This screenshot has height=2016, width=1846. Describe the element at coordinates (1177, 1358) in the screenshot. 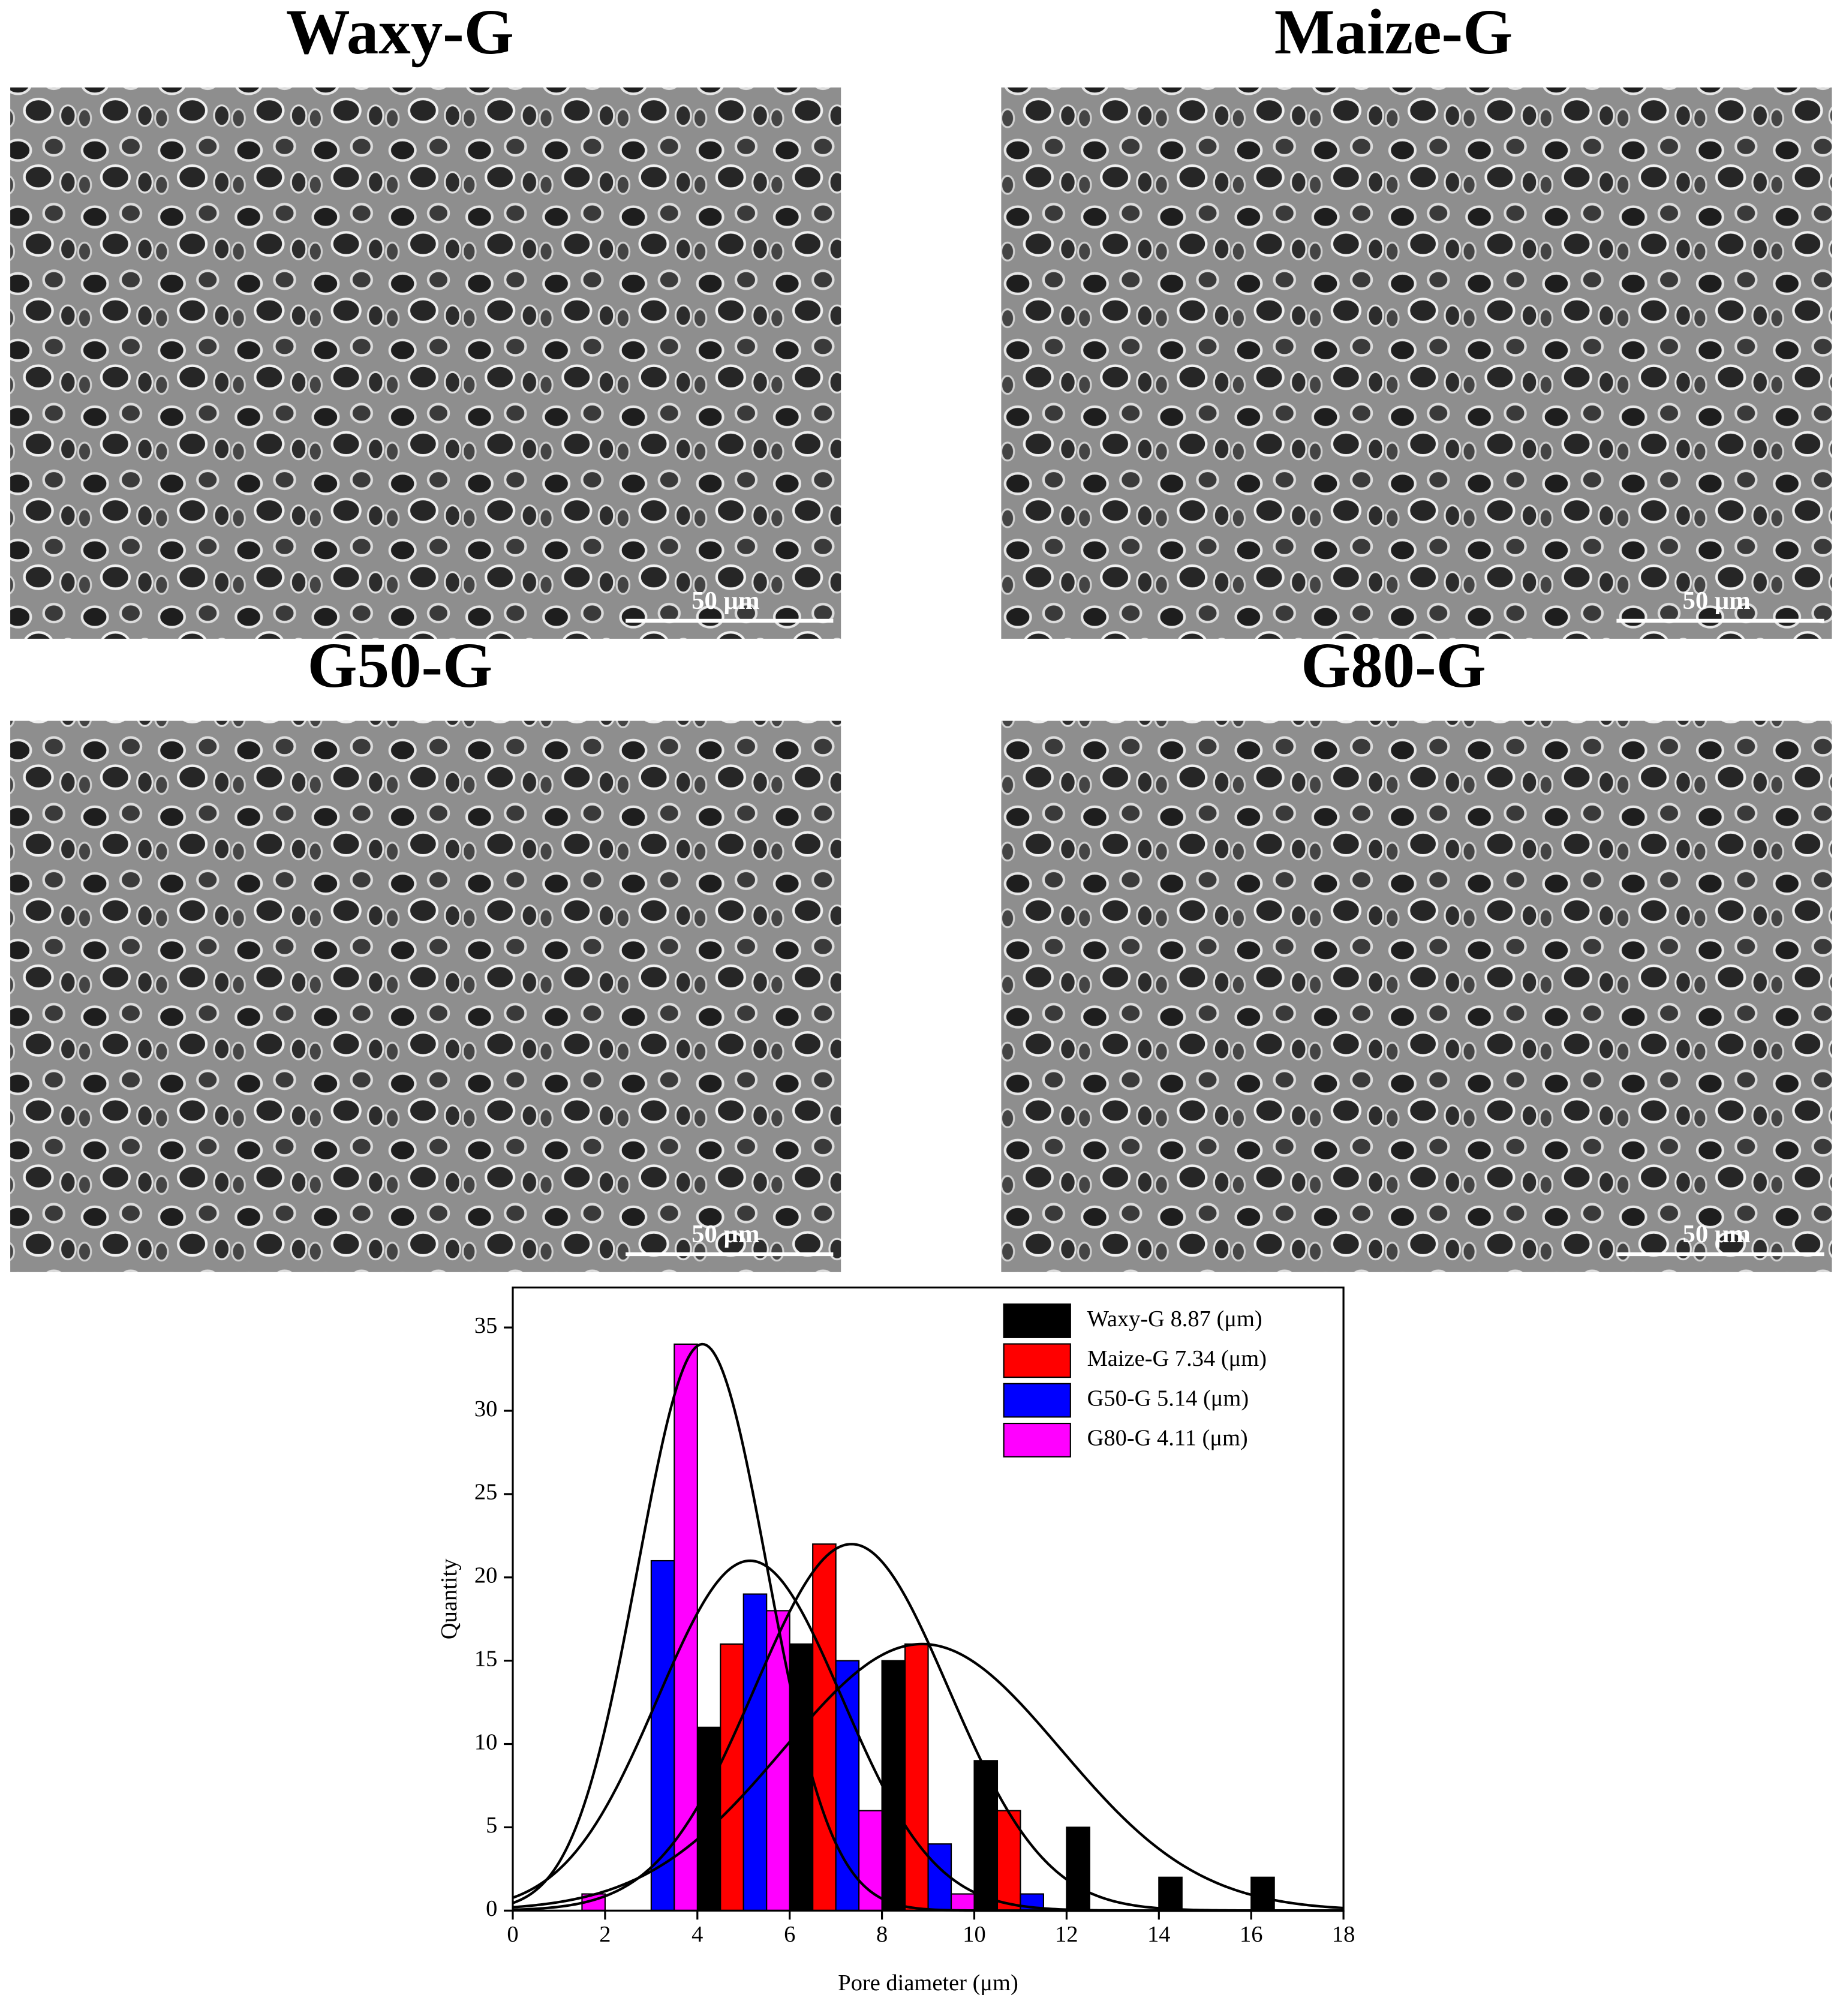

I see `legend-label: Maize-G 7.34 (μm)` at that location.